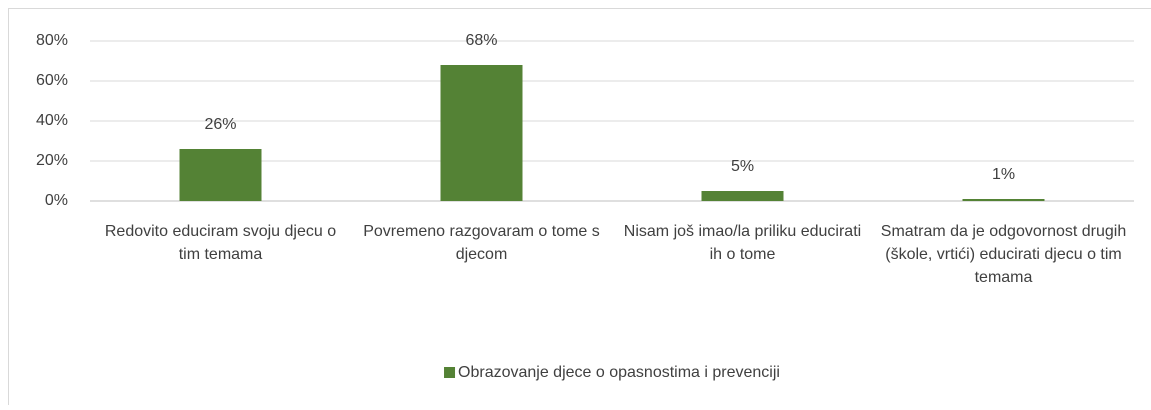 The image size is (1151, 410). Describe the element at coordinates (52, 120) in the screenshot. I see `y-tick-label: 40%` at that location.